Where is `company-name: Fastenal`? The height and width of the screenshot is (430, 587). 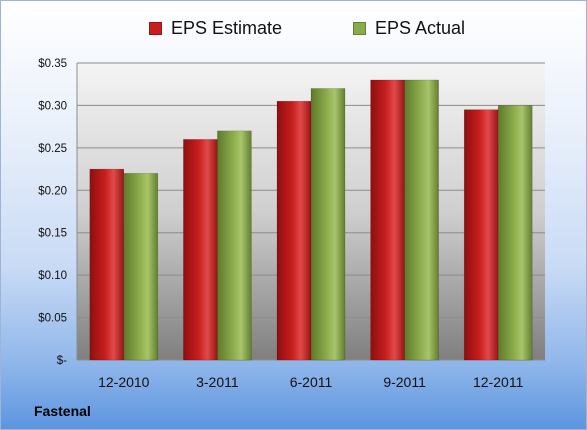
company-name: Fastenal is located at coordinates (62, 411).